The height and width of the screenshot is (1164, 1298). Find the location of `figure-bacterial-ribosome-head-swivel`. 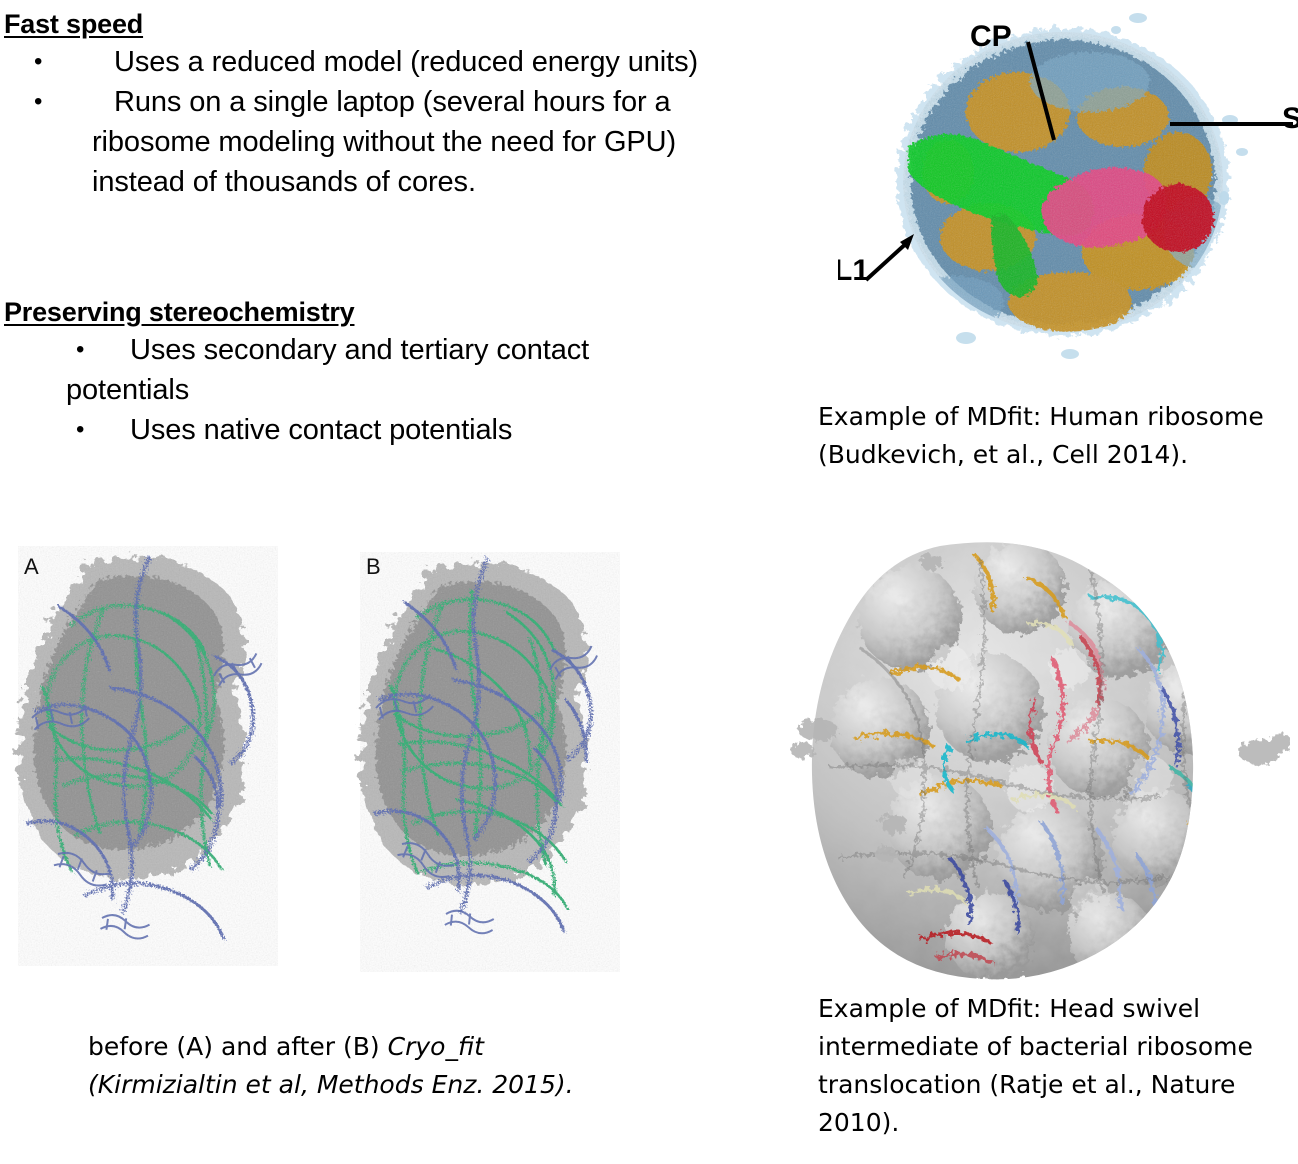

figure-bacterial-ribosome-head-swivel is located at coordinates (1040, 754).